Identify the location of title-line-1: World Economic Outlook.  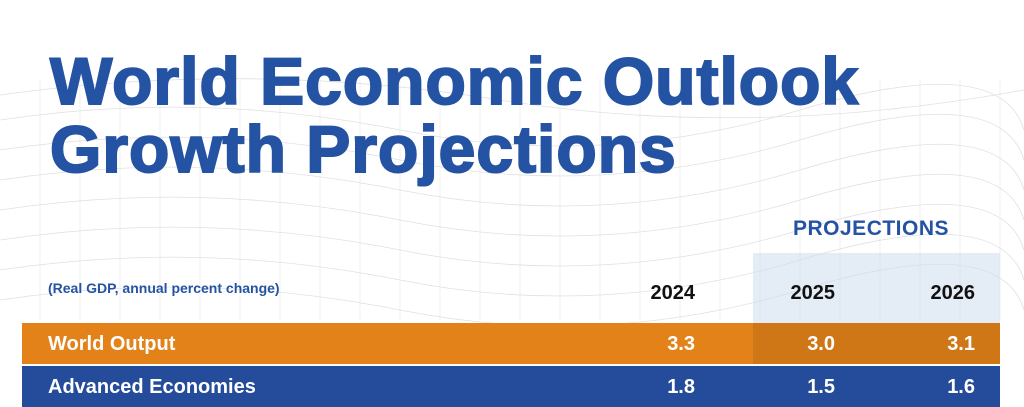
(454, 81).